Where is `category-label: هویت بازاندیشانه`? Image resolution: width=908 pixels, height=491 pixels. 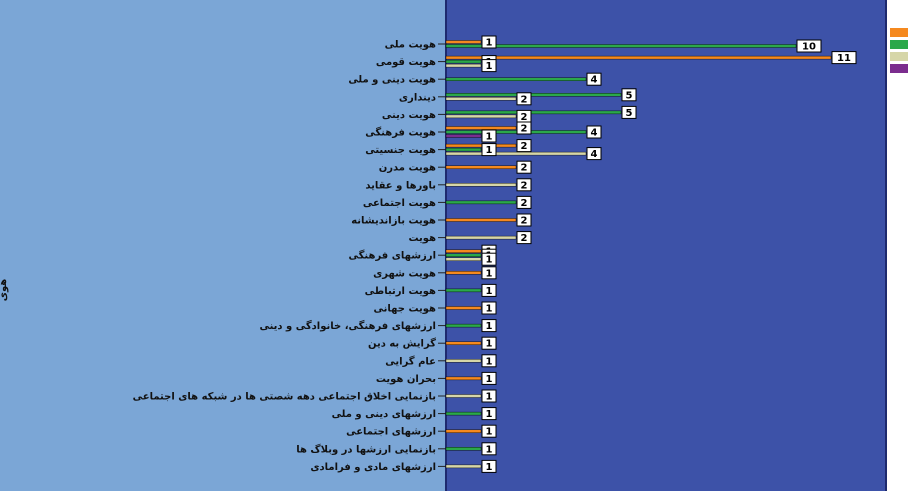
category-label: هویت بازاندیشانه is located at coordinates (393, 221).